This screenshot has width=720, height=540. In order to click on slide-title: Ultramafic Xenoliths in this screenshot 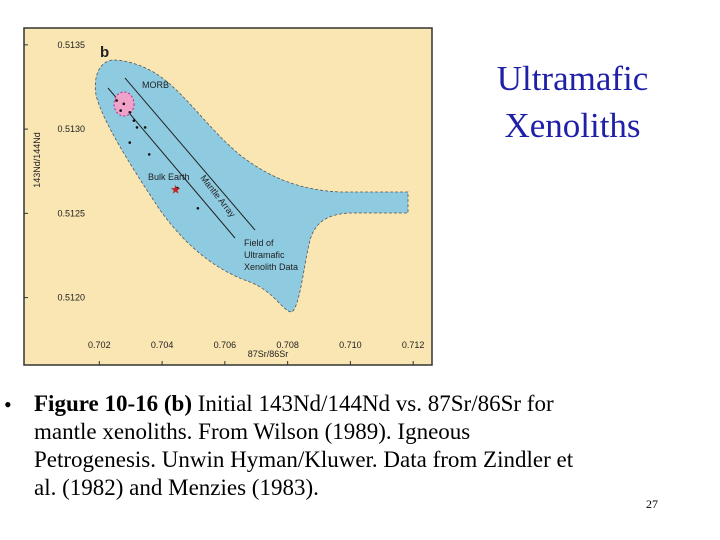, I will do `click(572, 102)`.